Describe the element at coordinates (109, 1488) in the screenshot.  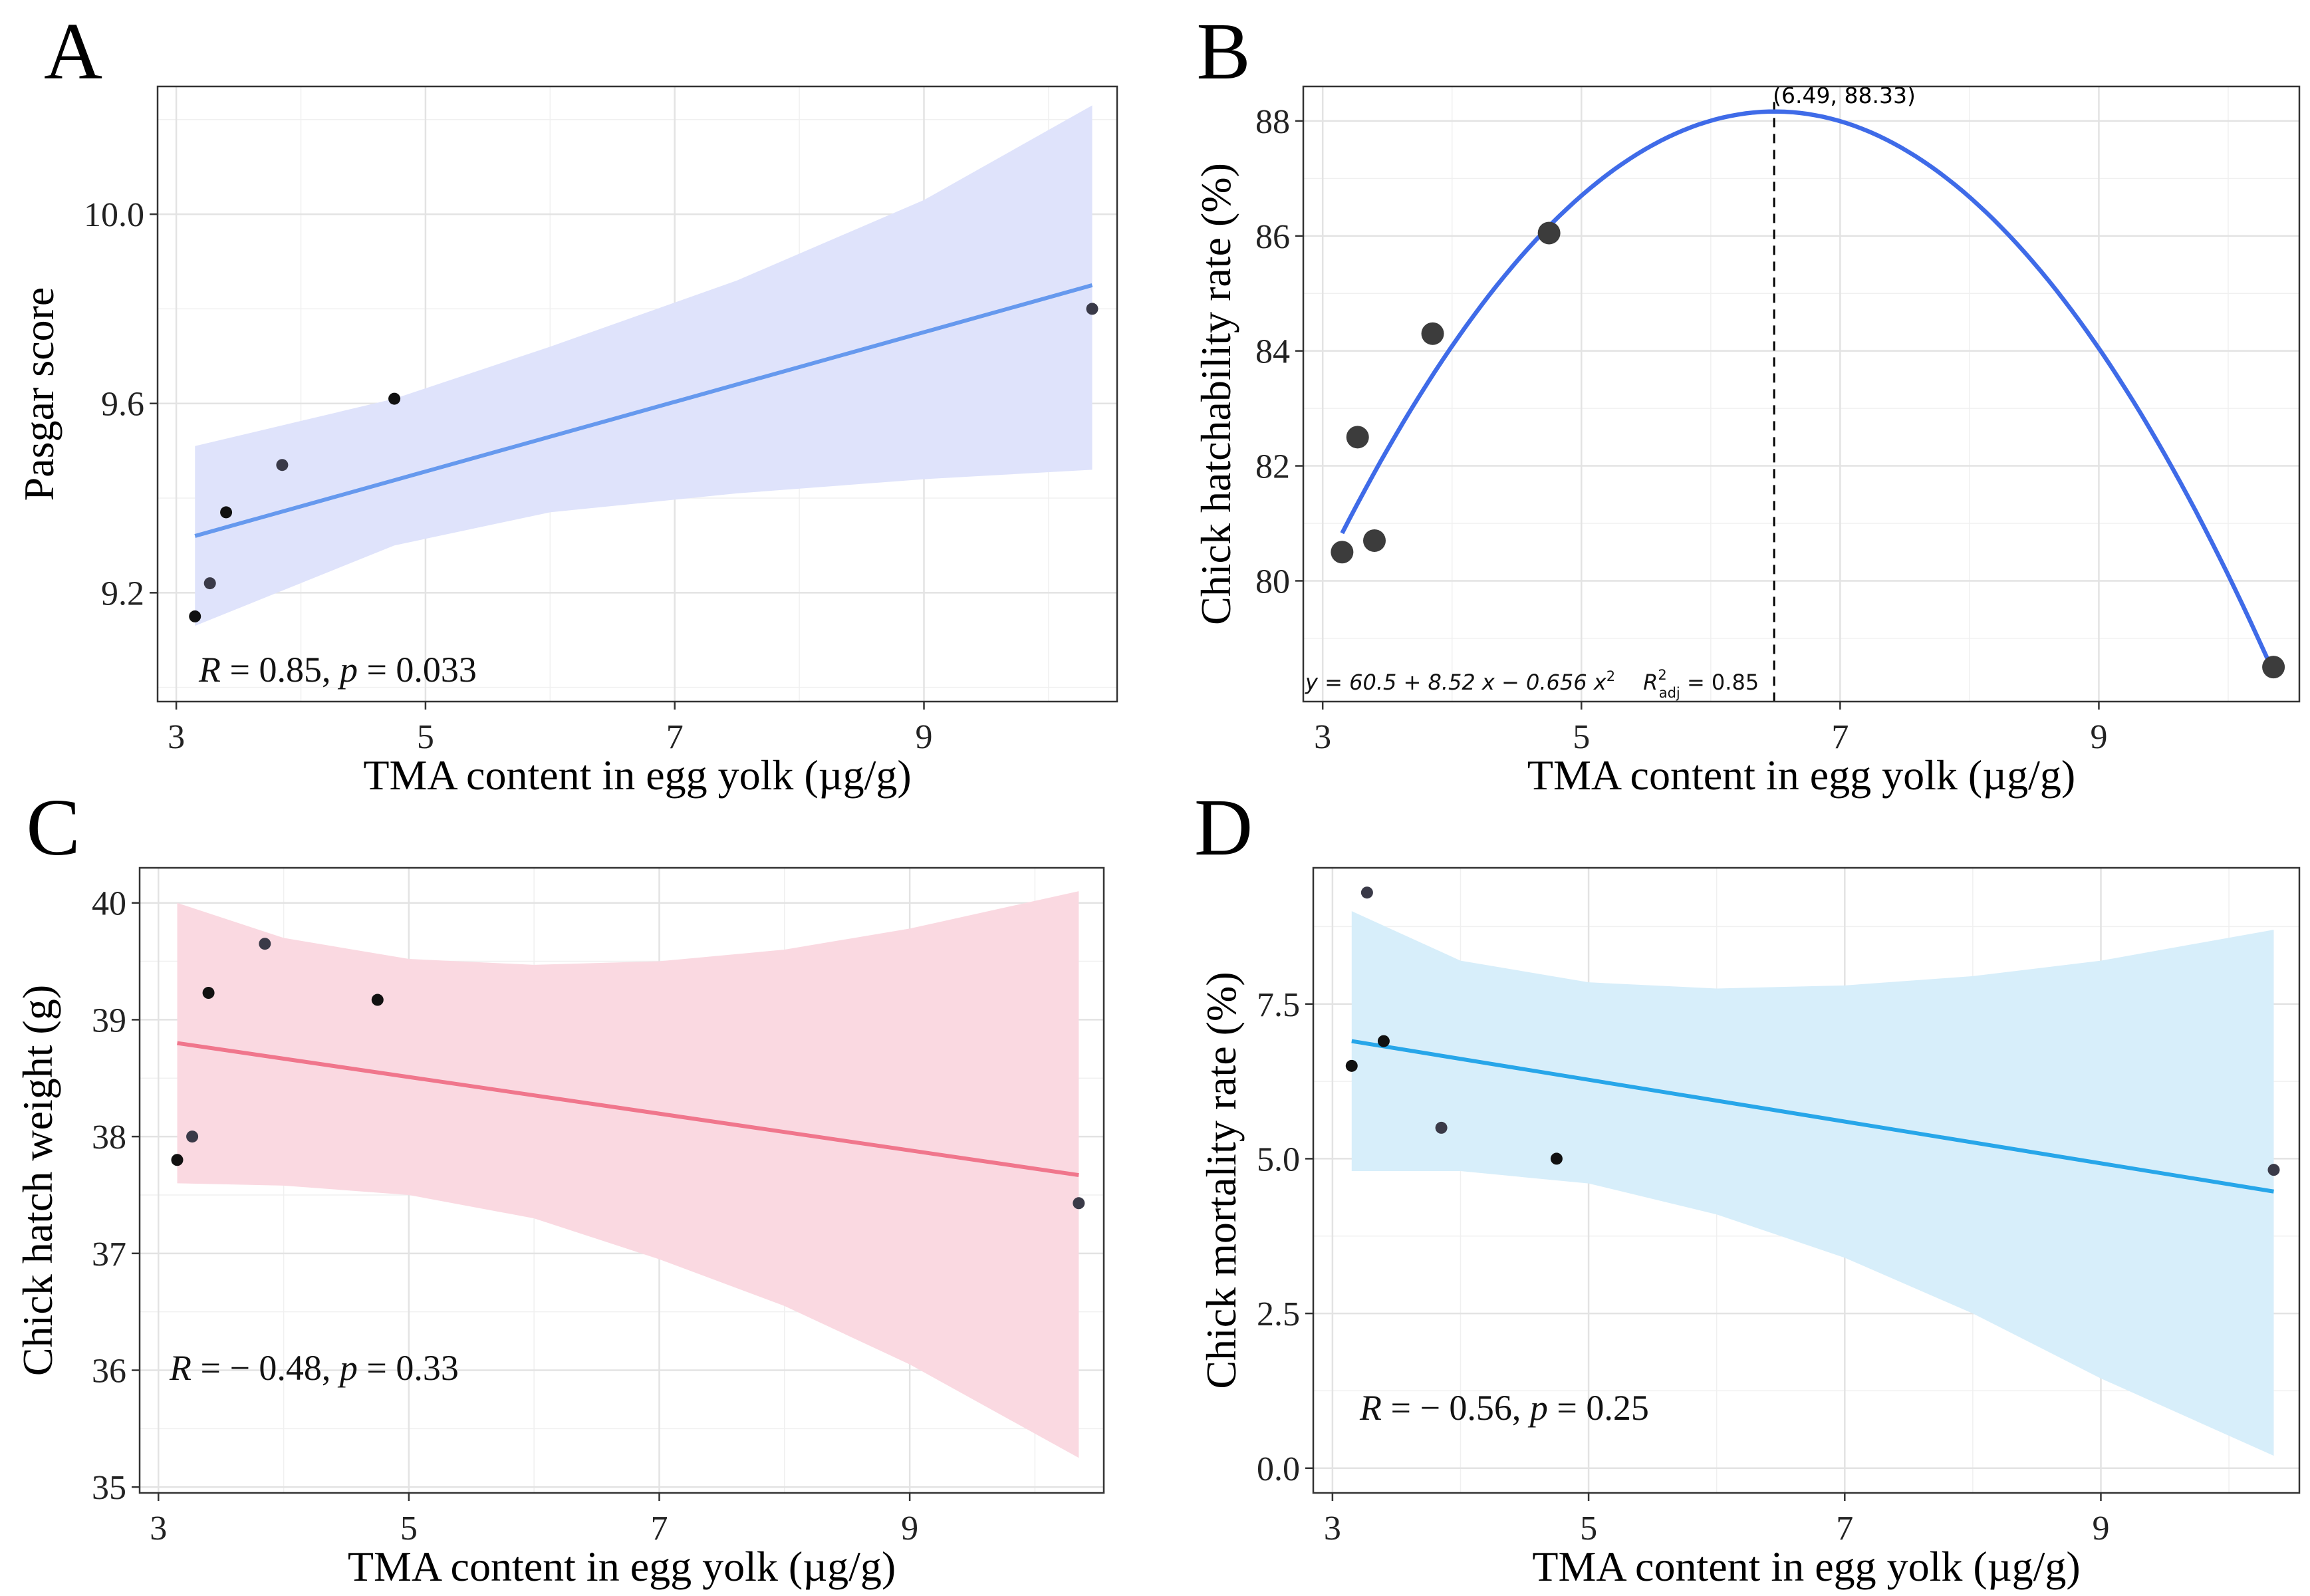
I see `panel-c-y-tick-label: 35` at that location.